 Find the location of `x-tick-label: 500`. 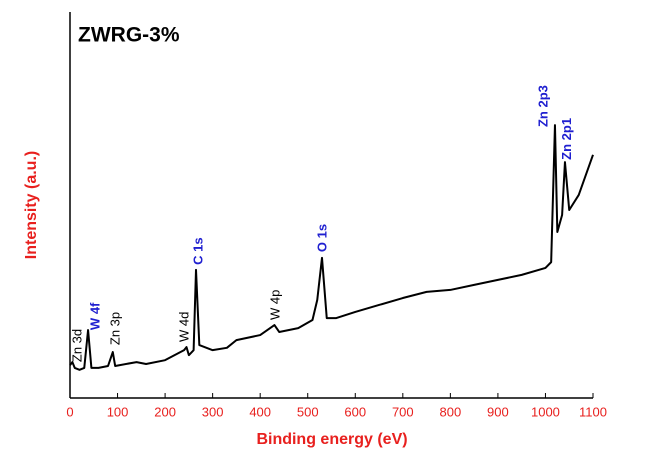

x-tick-label: 500 is located at coordinates (308, 411).